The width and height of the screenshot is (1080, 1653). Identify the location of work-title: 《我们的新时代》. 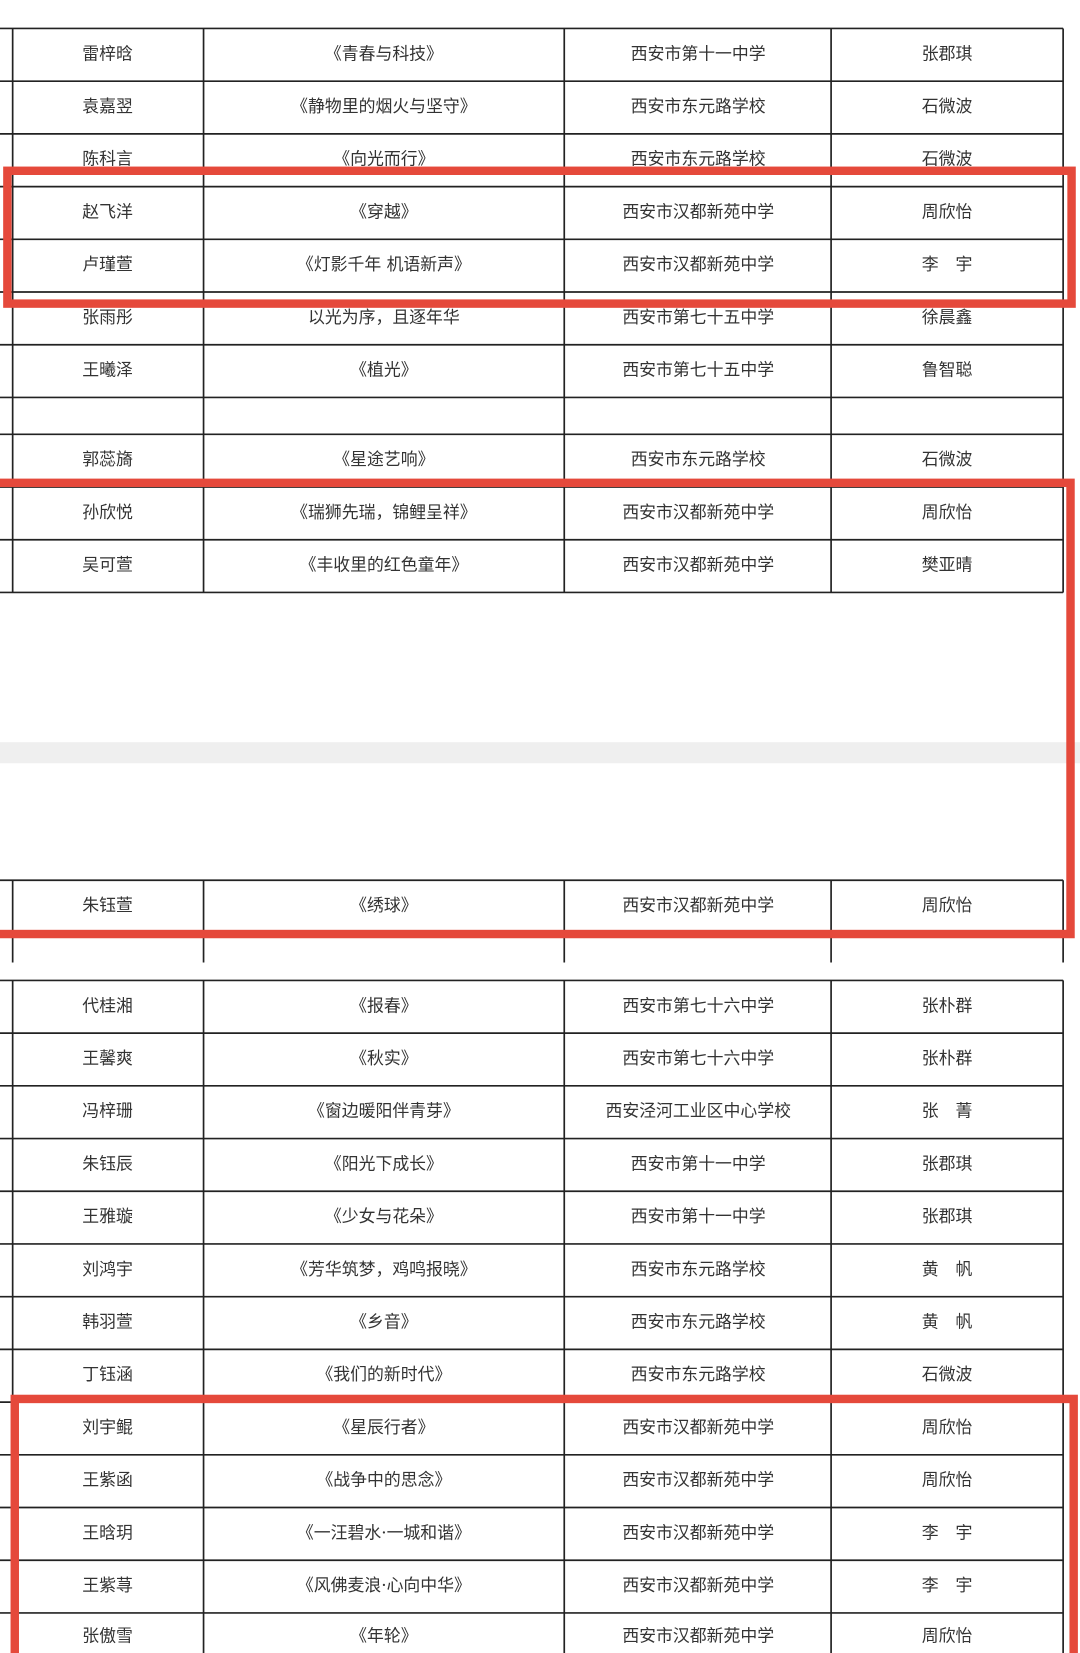
(383, 1374).